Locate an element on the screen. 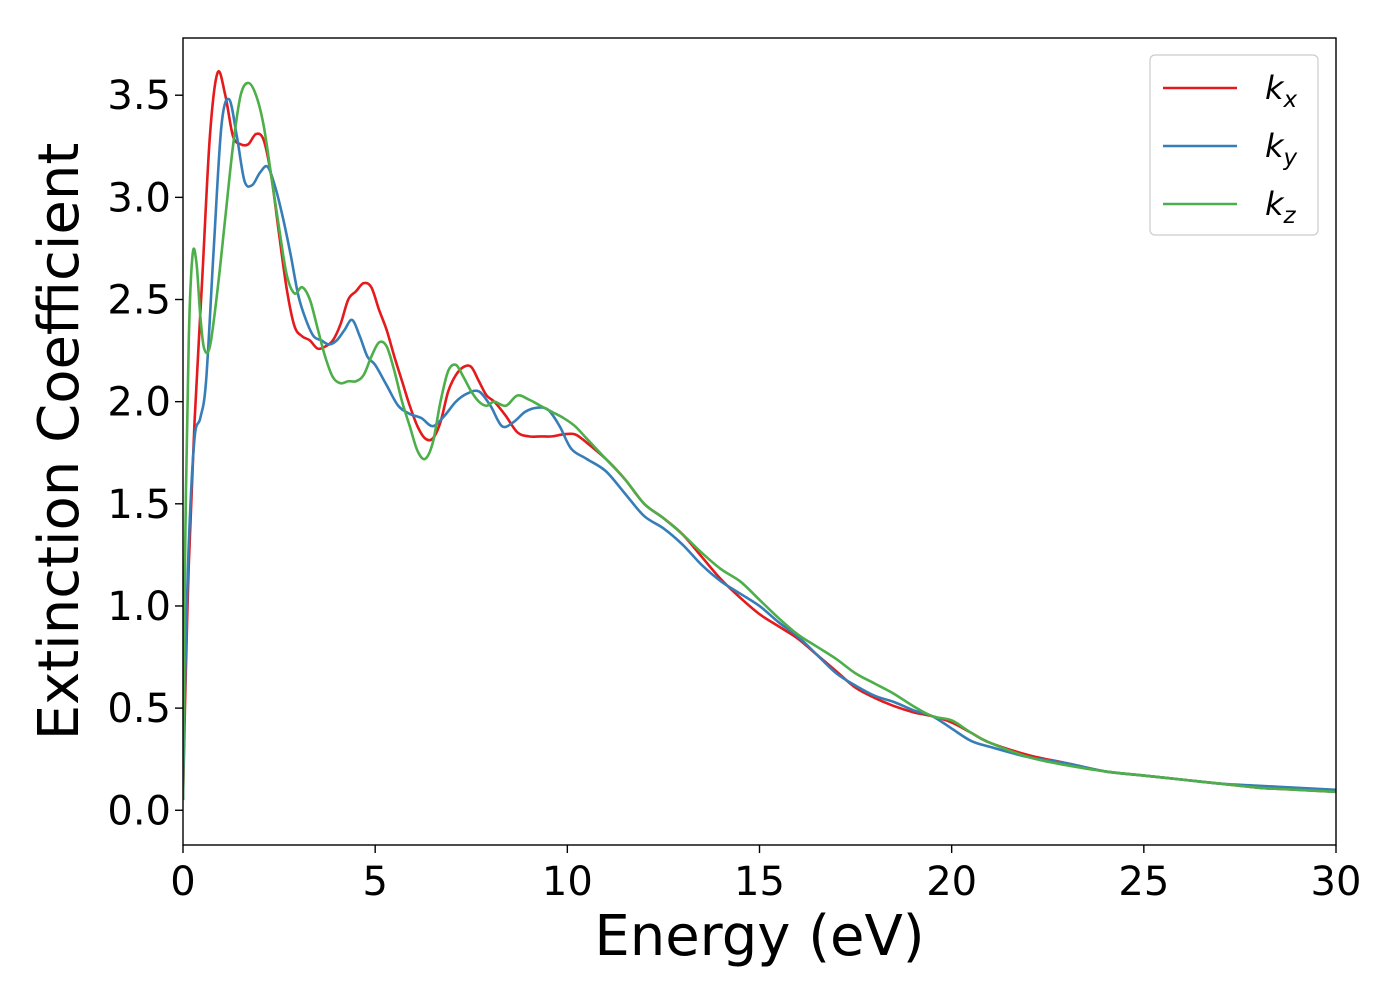 The width and height of the screenshot is (1400, 1000). legend-label-y: ky is located at coordinates (1281, 149).